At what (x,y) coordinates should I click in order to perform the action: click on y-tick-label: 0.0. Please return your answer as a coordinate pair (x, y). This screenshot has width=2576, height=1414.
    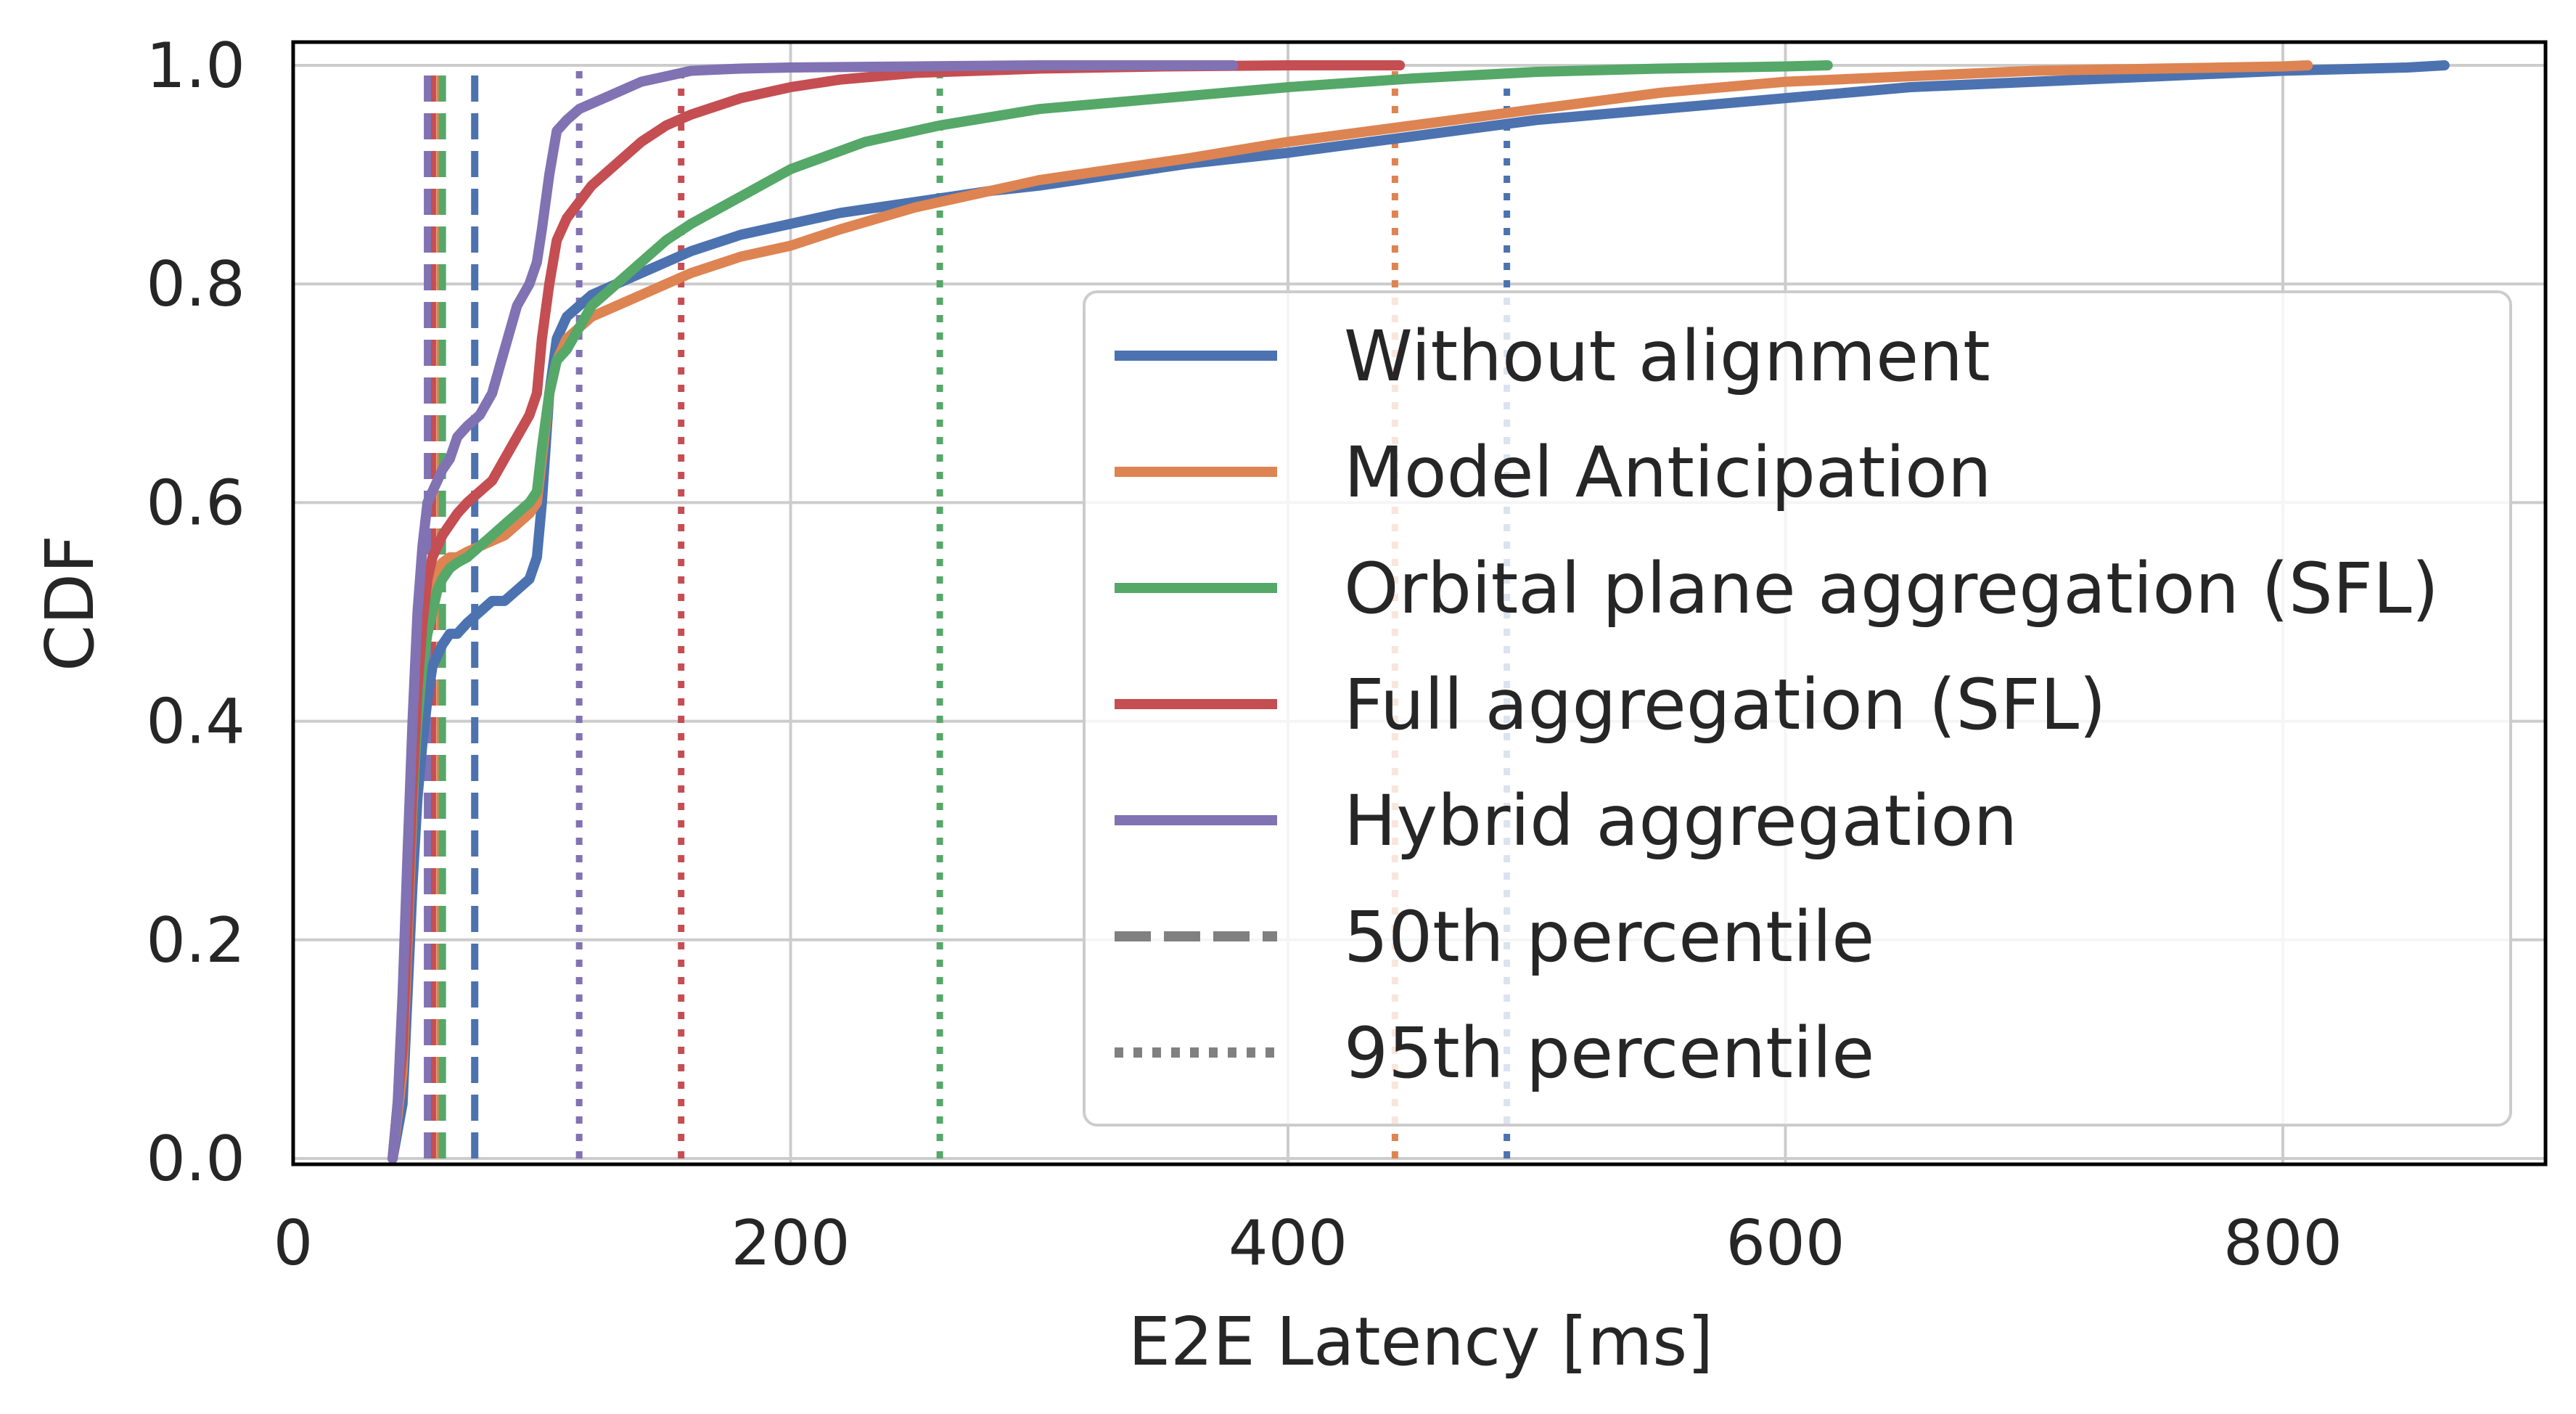
    Looking at the image, I should click on (195, 1159).